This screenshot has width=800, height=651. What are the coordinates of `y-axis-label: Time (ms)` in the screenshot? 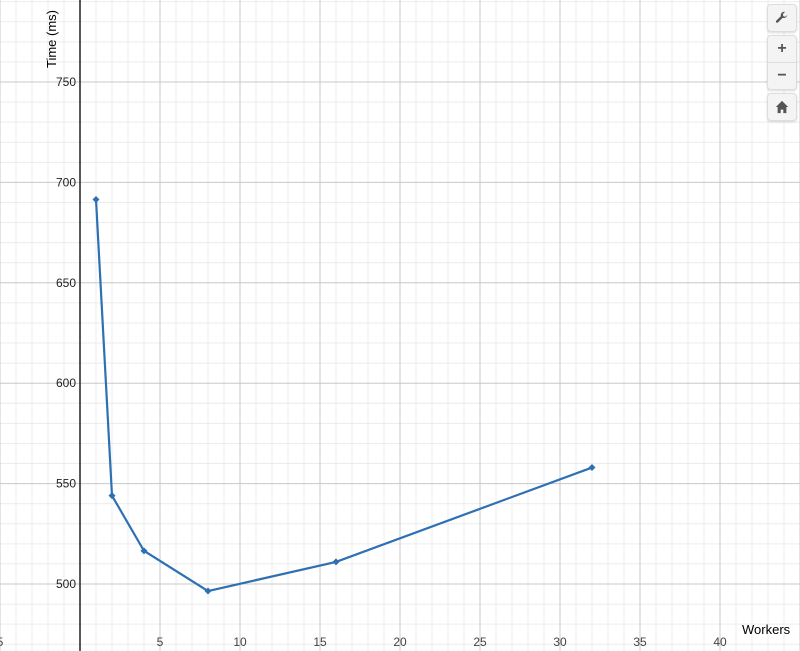 It's located at (51, 38).